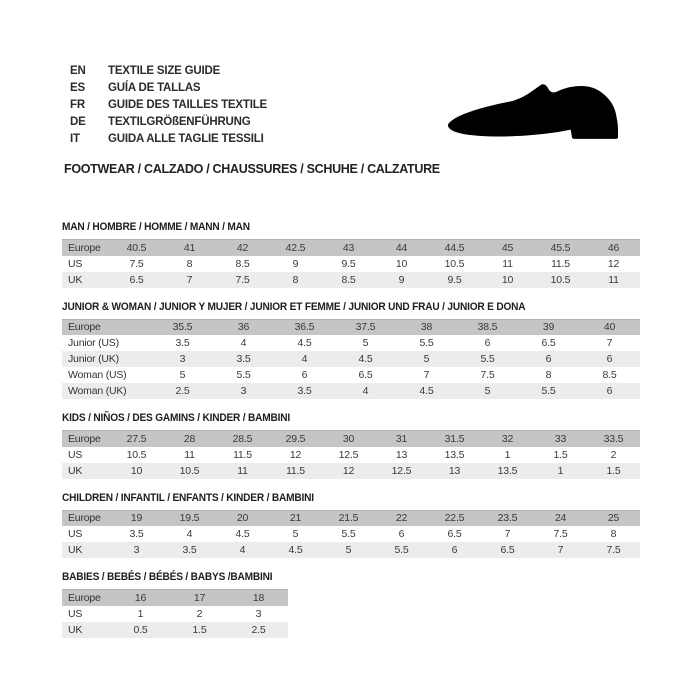 The height and width of the screenshot is (700, 700). I want to click on size-cell: 37.5, so click(365, 327).